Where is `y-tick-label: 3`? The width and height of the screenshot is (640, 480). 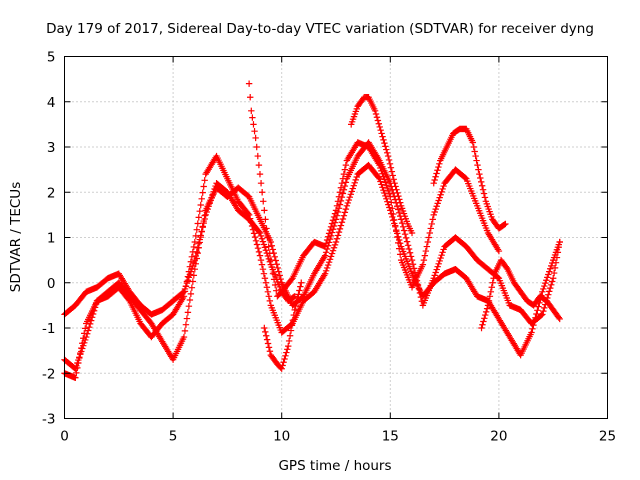
y-tick-label: 3 is located at coordinates (51, 148).